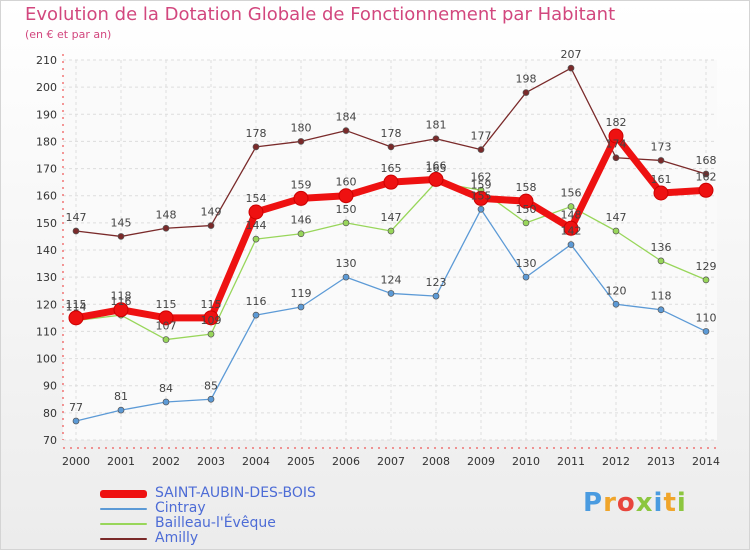 This screenshot has height=550, width=750. I want to click on x-tick-label: 2007, so click(391, 461).